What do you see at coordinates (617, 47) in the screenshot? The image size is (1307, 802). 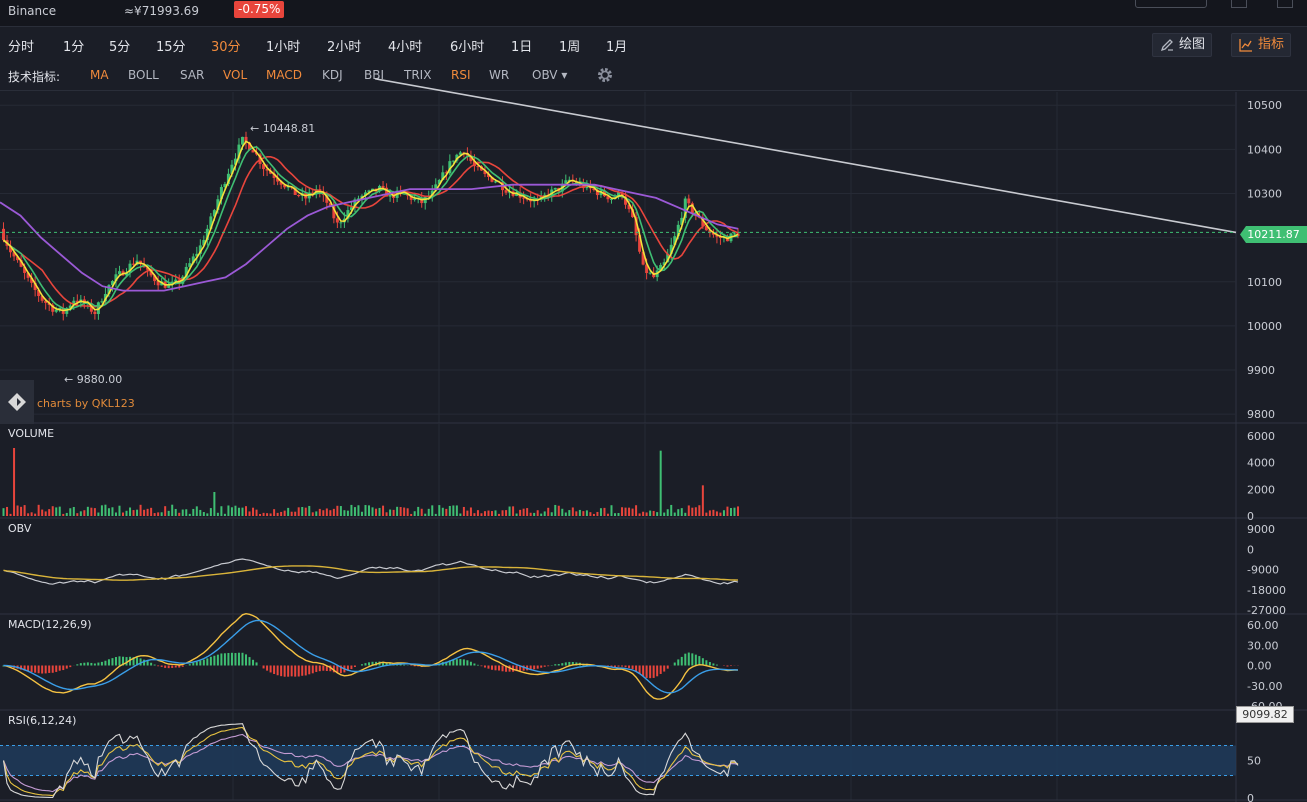 I see `period-tab: 1月` at bounding box center [617, 47].